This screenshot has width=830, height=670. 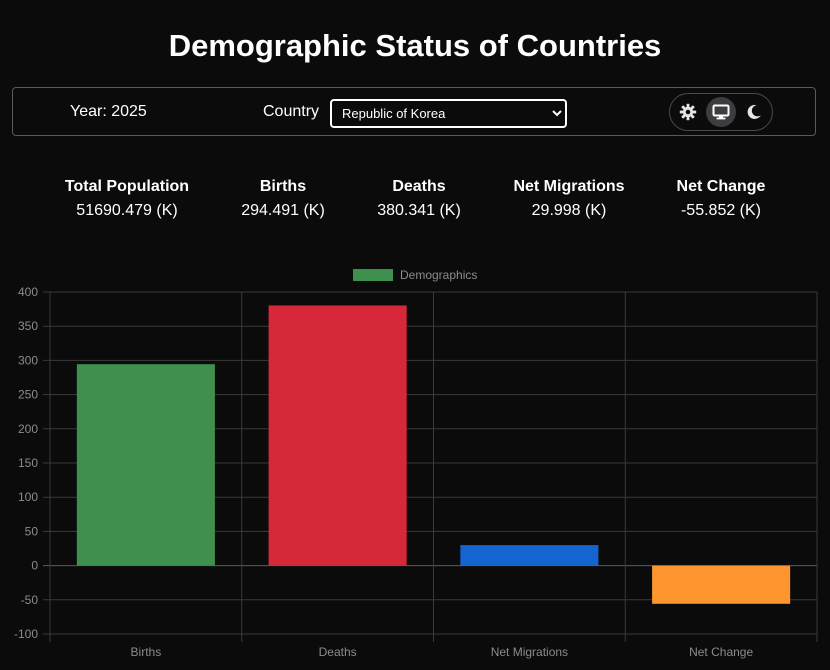 I want to click on stat-value: -55.852 (K), so click(x=721, y=210).